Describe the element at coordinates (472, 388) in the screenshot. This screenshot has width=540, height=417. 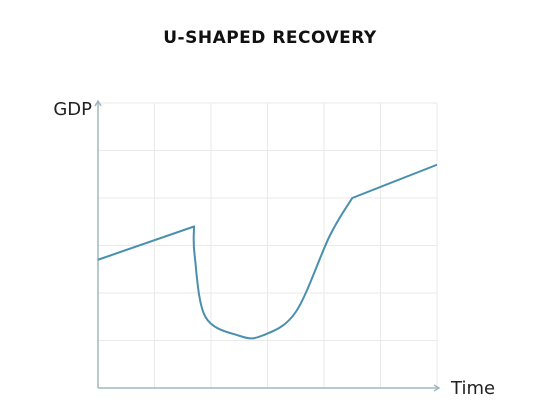
I see `x-axis-label: Time` at that location.